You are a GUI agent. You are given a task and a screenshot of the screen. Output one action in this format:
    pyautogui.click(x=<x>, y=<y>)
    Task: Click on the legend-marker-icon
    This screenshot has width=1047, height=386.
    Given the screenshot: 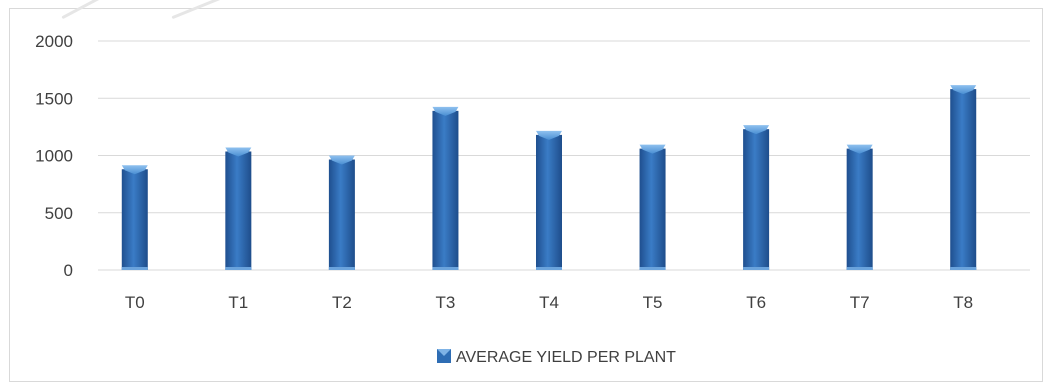 What is the action you would take?
    pyautogui.click(x=444, y=356)
    